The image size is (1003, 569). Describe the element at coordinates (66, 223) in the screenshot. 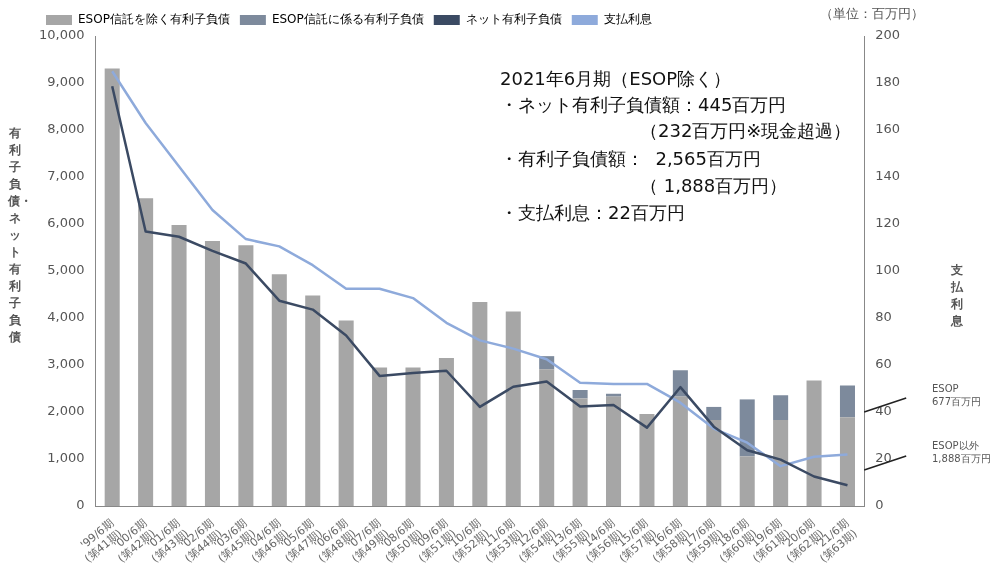

I see `y-tick-label: 6,000` at that location.